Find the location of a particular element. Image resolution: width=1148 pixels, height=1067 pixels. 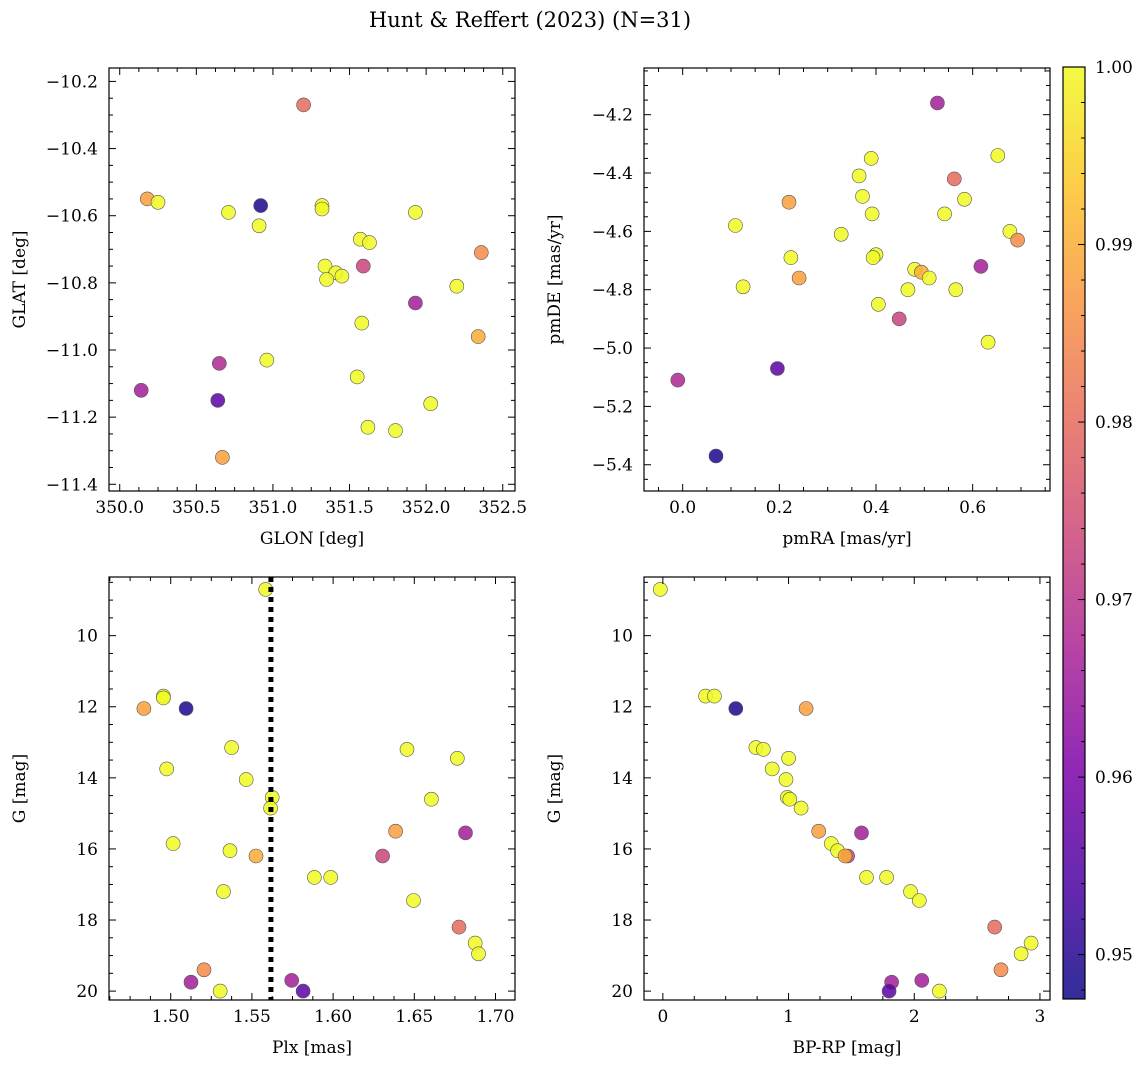

colorbar-frame is located at coordinates (1074, 533).